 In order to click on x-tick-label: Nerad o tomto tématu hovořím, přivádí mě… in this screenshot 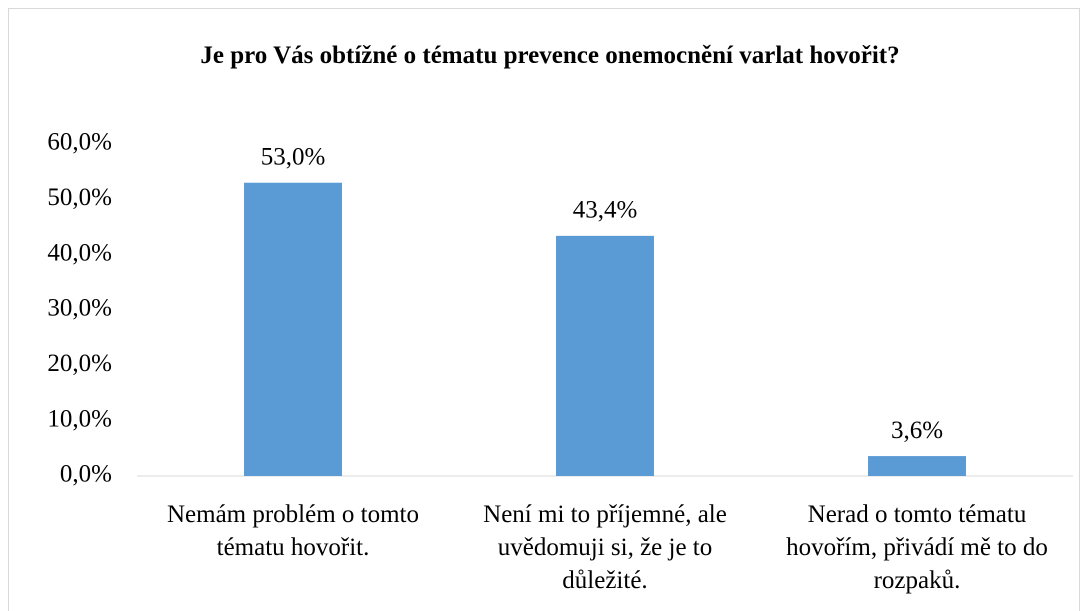, I will do `click(917, 547)`.